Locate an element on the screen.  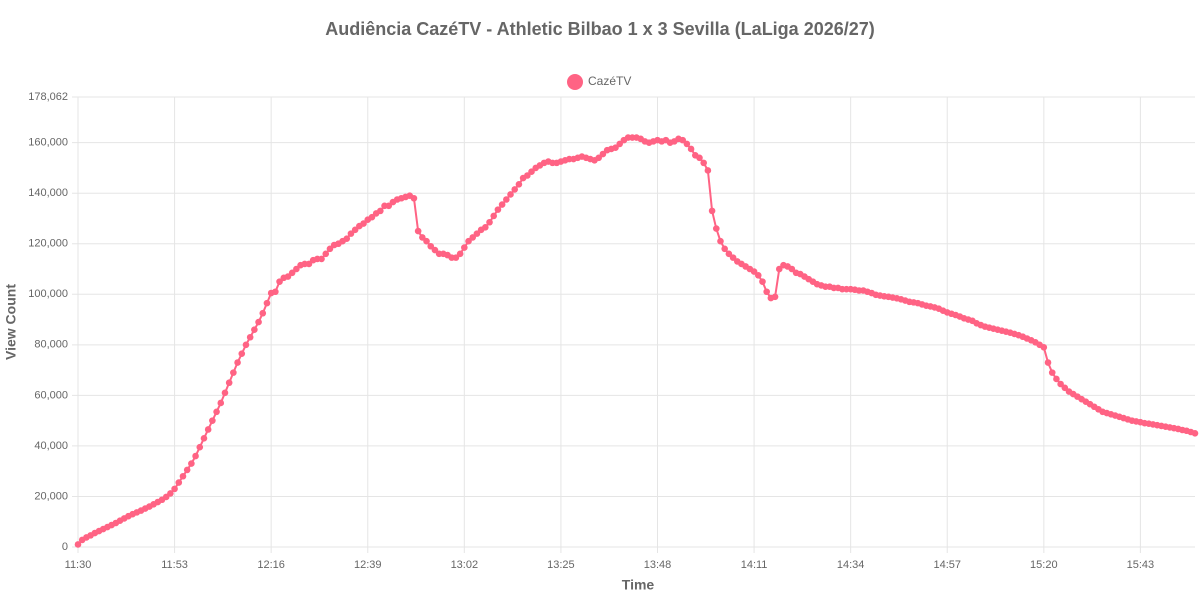
y-tick-label: 178,062 is located at coordinates (48, 97).